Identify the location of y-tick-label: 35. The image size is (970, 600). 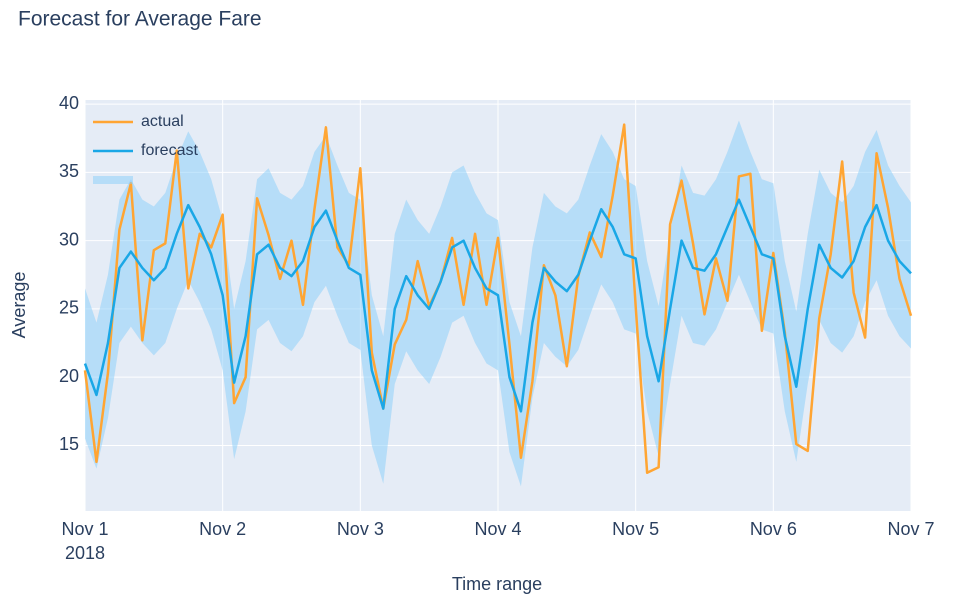
(69, 171).